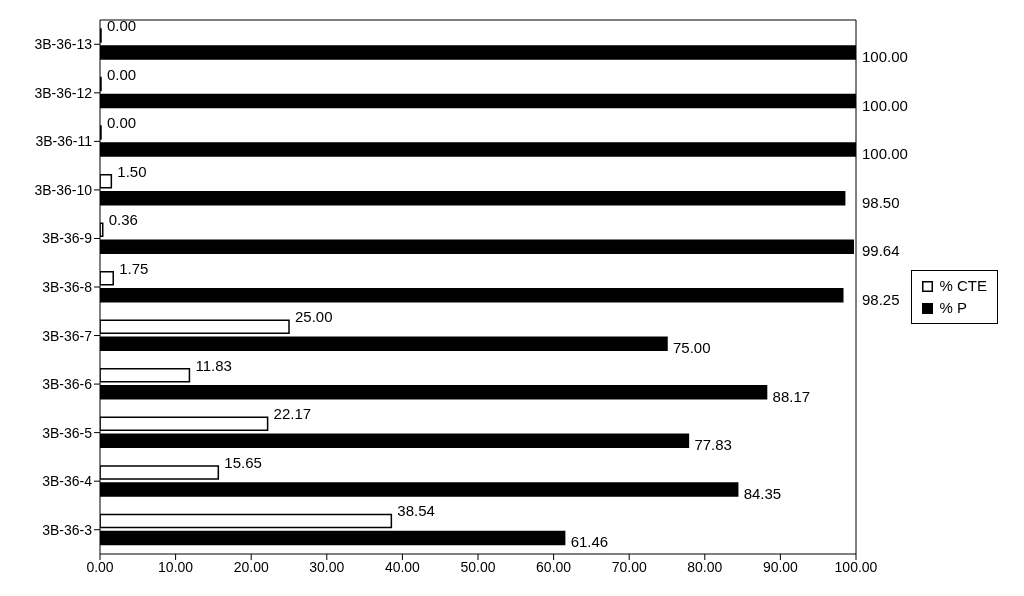 Image resolution: width=1024 pixels, height=596 pixels. Describe the element at coordinates (67, 238) in the screenshot. I see `y-tick-label: 3B-36-9` at that location.